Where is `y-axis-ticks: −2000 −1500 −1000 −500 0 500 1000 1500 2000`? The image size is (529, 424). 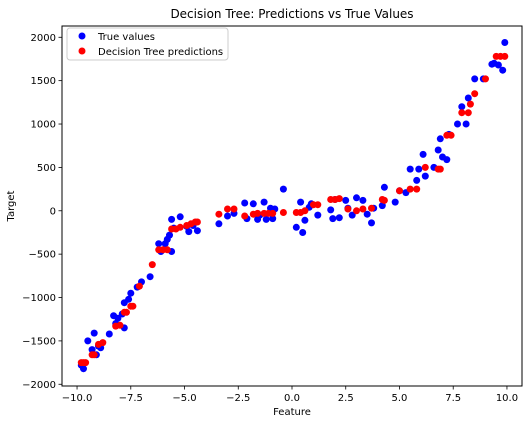
y-axis-ticks: −2000 −1500 −1000 −500 0 500 1000 1500 2000 is located at coordinates (42, 212).